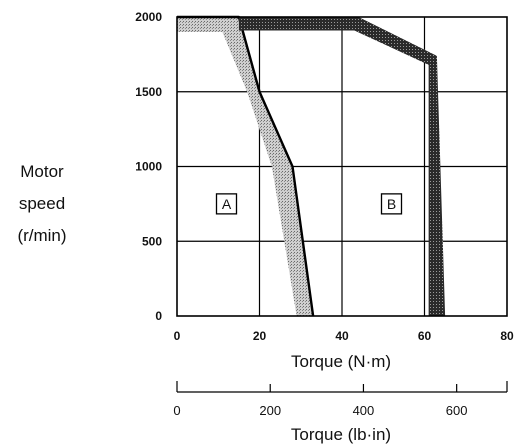  What do you see at coordinates (158, 316) in the screenshot?
I see `y-tick-label-0: 0` at bounding box center [158, 316].